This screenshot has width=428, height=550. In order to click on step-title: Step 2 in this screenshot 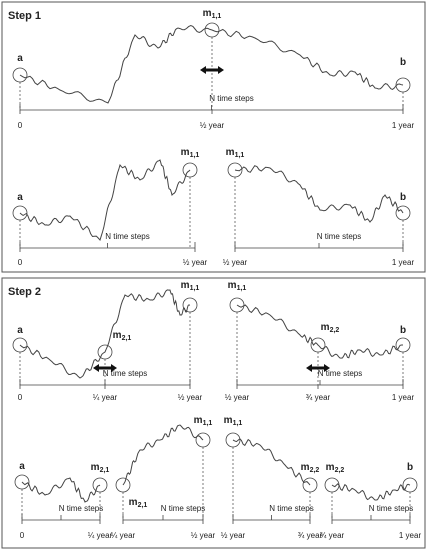, I will do `click(24, 292)`.